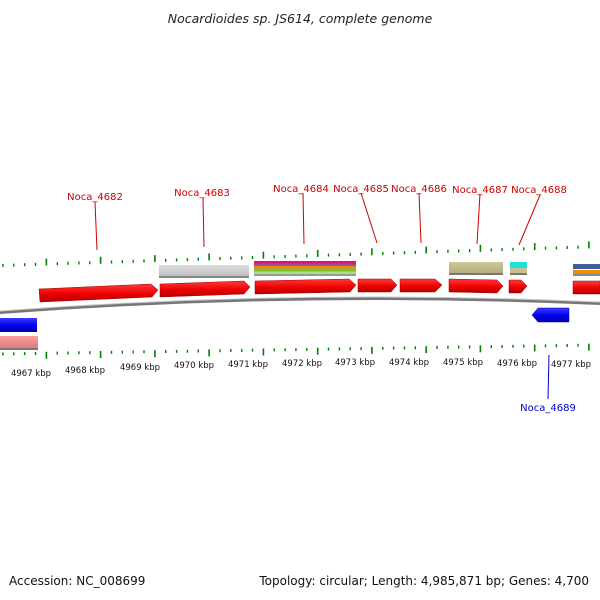 Image resolution: width=600 pixels, height=600 pixels. I want to click on kbp-label: 4970 kbp, so click(194, 366).